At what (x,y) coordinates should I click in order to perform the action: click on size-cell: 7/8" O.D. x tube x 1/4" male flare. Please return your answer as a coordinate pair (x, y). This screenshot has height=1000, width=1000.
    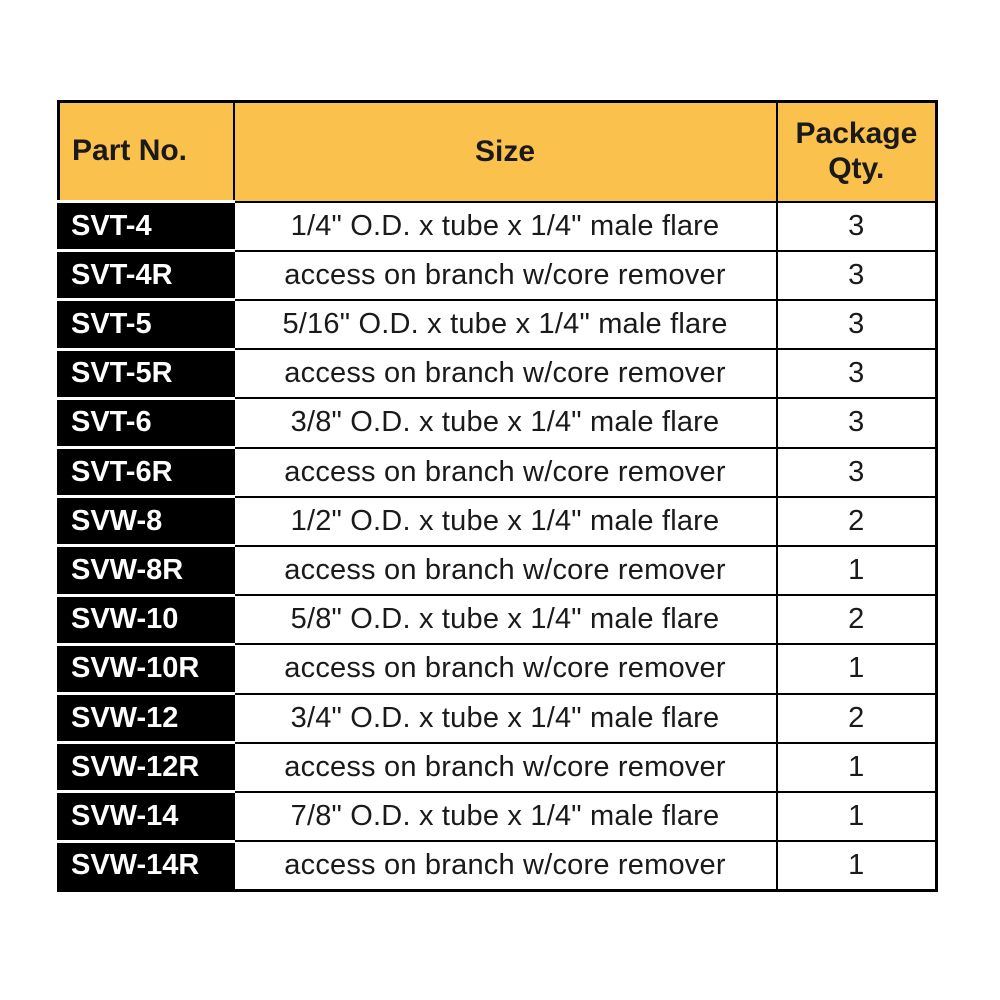
    Looking at the image, I should click on (505, 816).